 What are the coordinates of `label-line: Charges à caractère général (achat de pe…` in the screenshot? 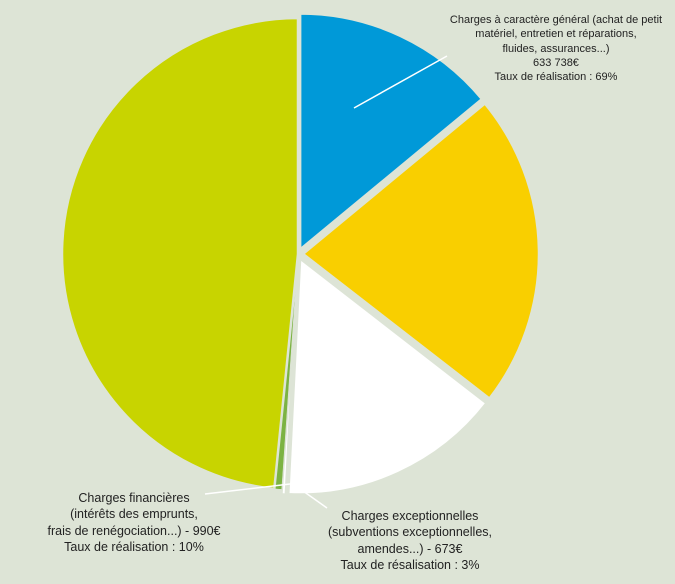 It's located at (556, 20).